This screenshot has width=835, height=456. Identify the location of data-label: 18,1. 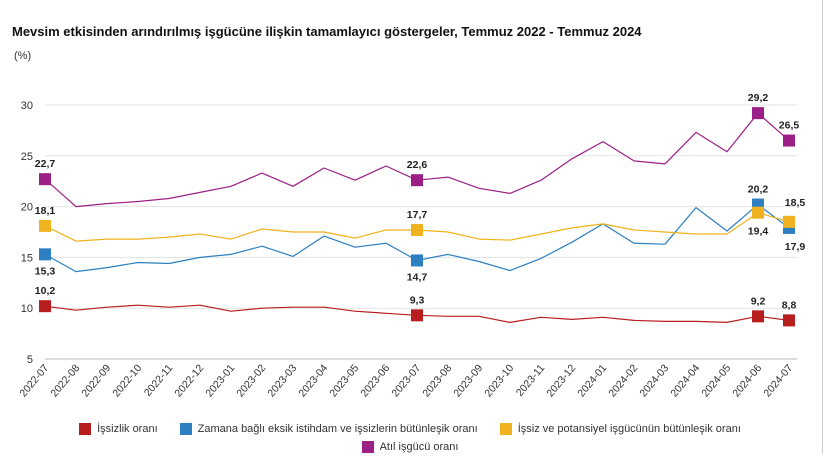
(45, 211).